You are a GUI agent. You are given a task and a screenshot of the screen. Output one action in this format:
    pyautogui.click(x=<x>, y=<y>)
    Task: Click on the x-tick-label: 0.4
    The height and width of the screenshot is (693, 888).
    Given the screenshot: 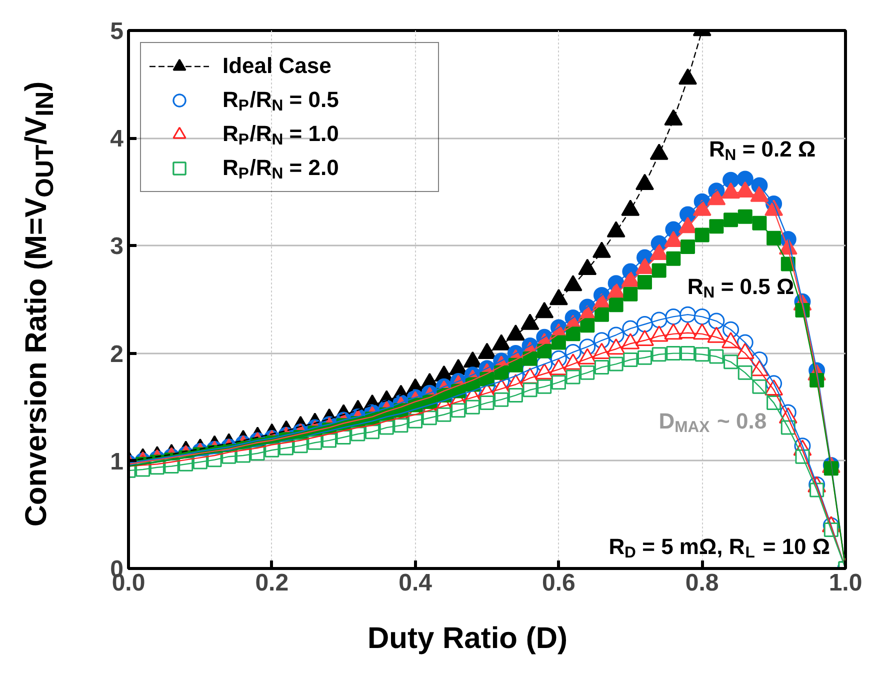 What is the action you would take?
    pyautogui.click(x=415, y=583)
    